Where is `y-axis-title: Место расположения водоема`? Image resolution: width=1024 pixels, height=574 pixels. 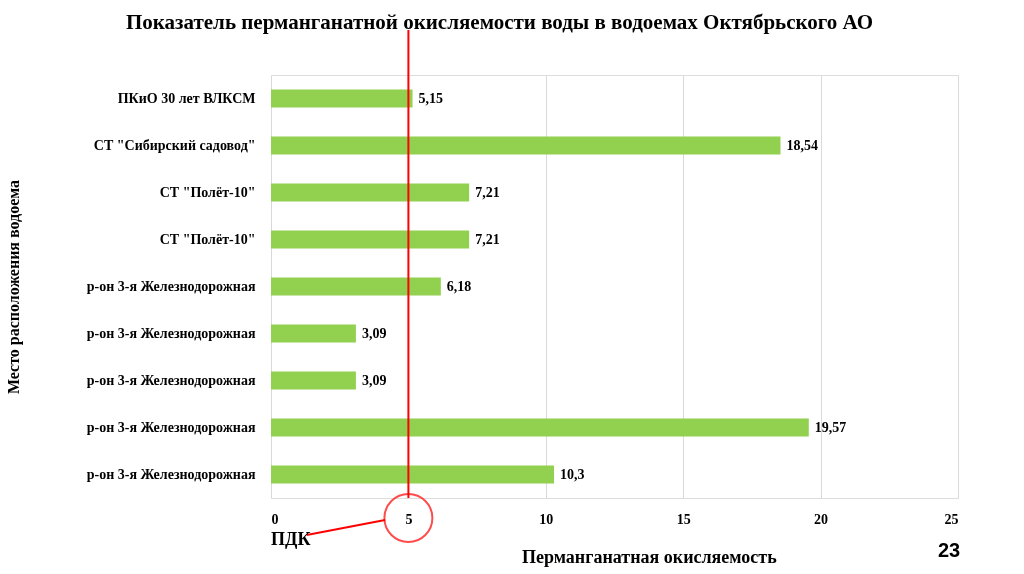 y-axis-title: Место расположения водоема is located at coordinates (13, 287).